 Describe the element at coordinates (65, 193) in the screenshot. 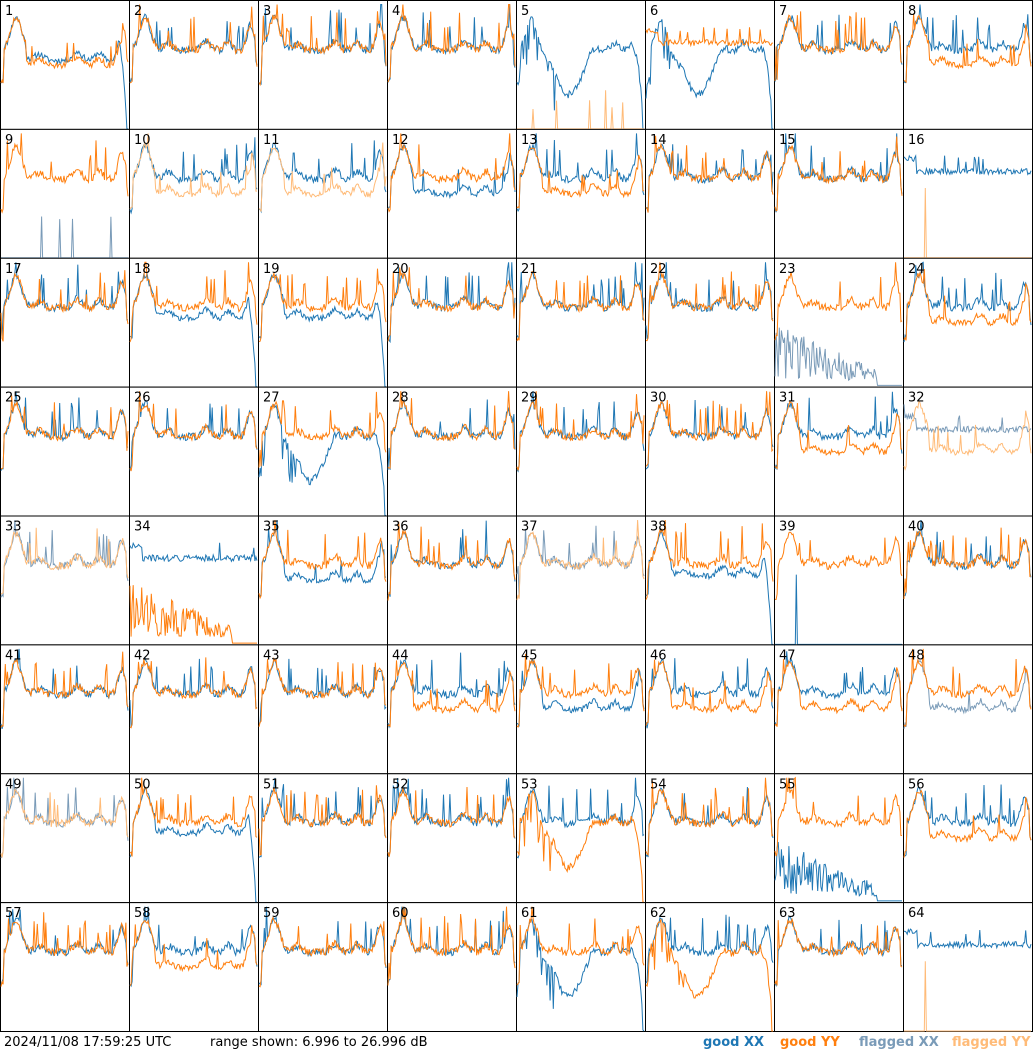

I see `panel-9: 9` at that location.